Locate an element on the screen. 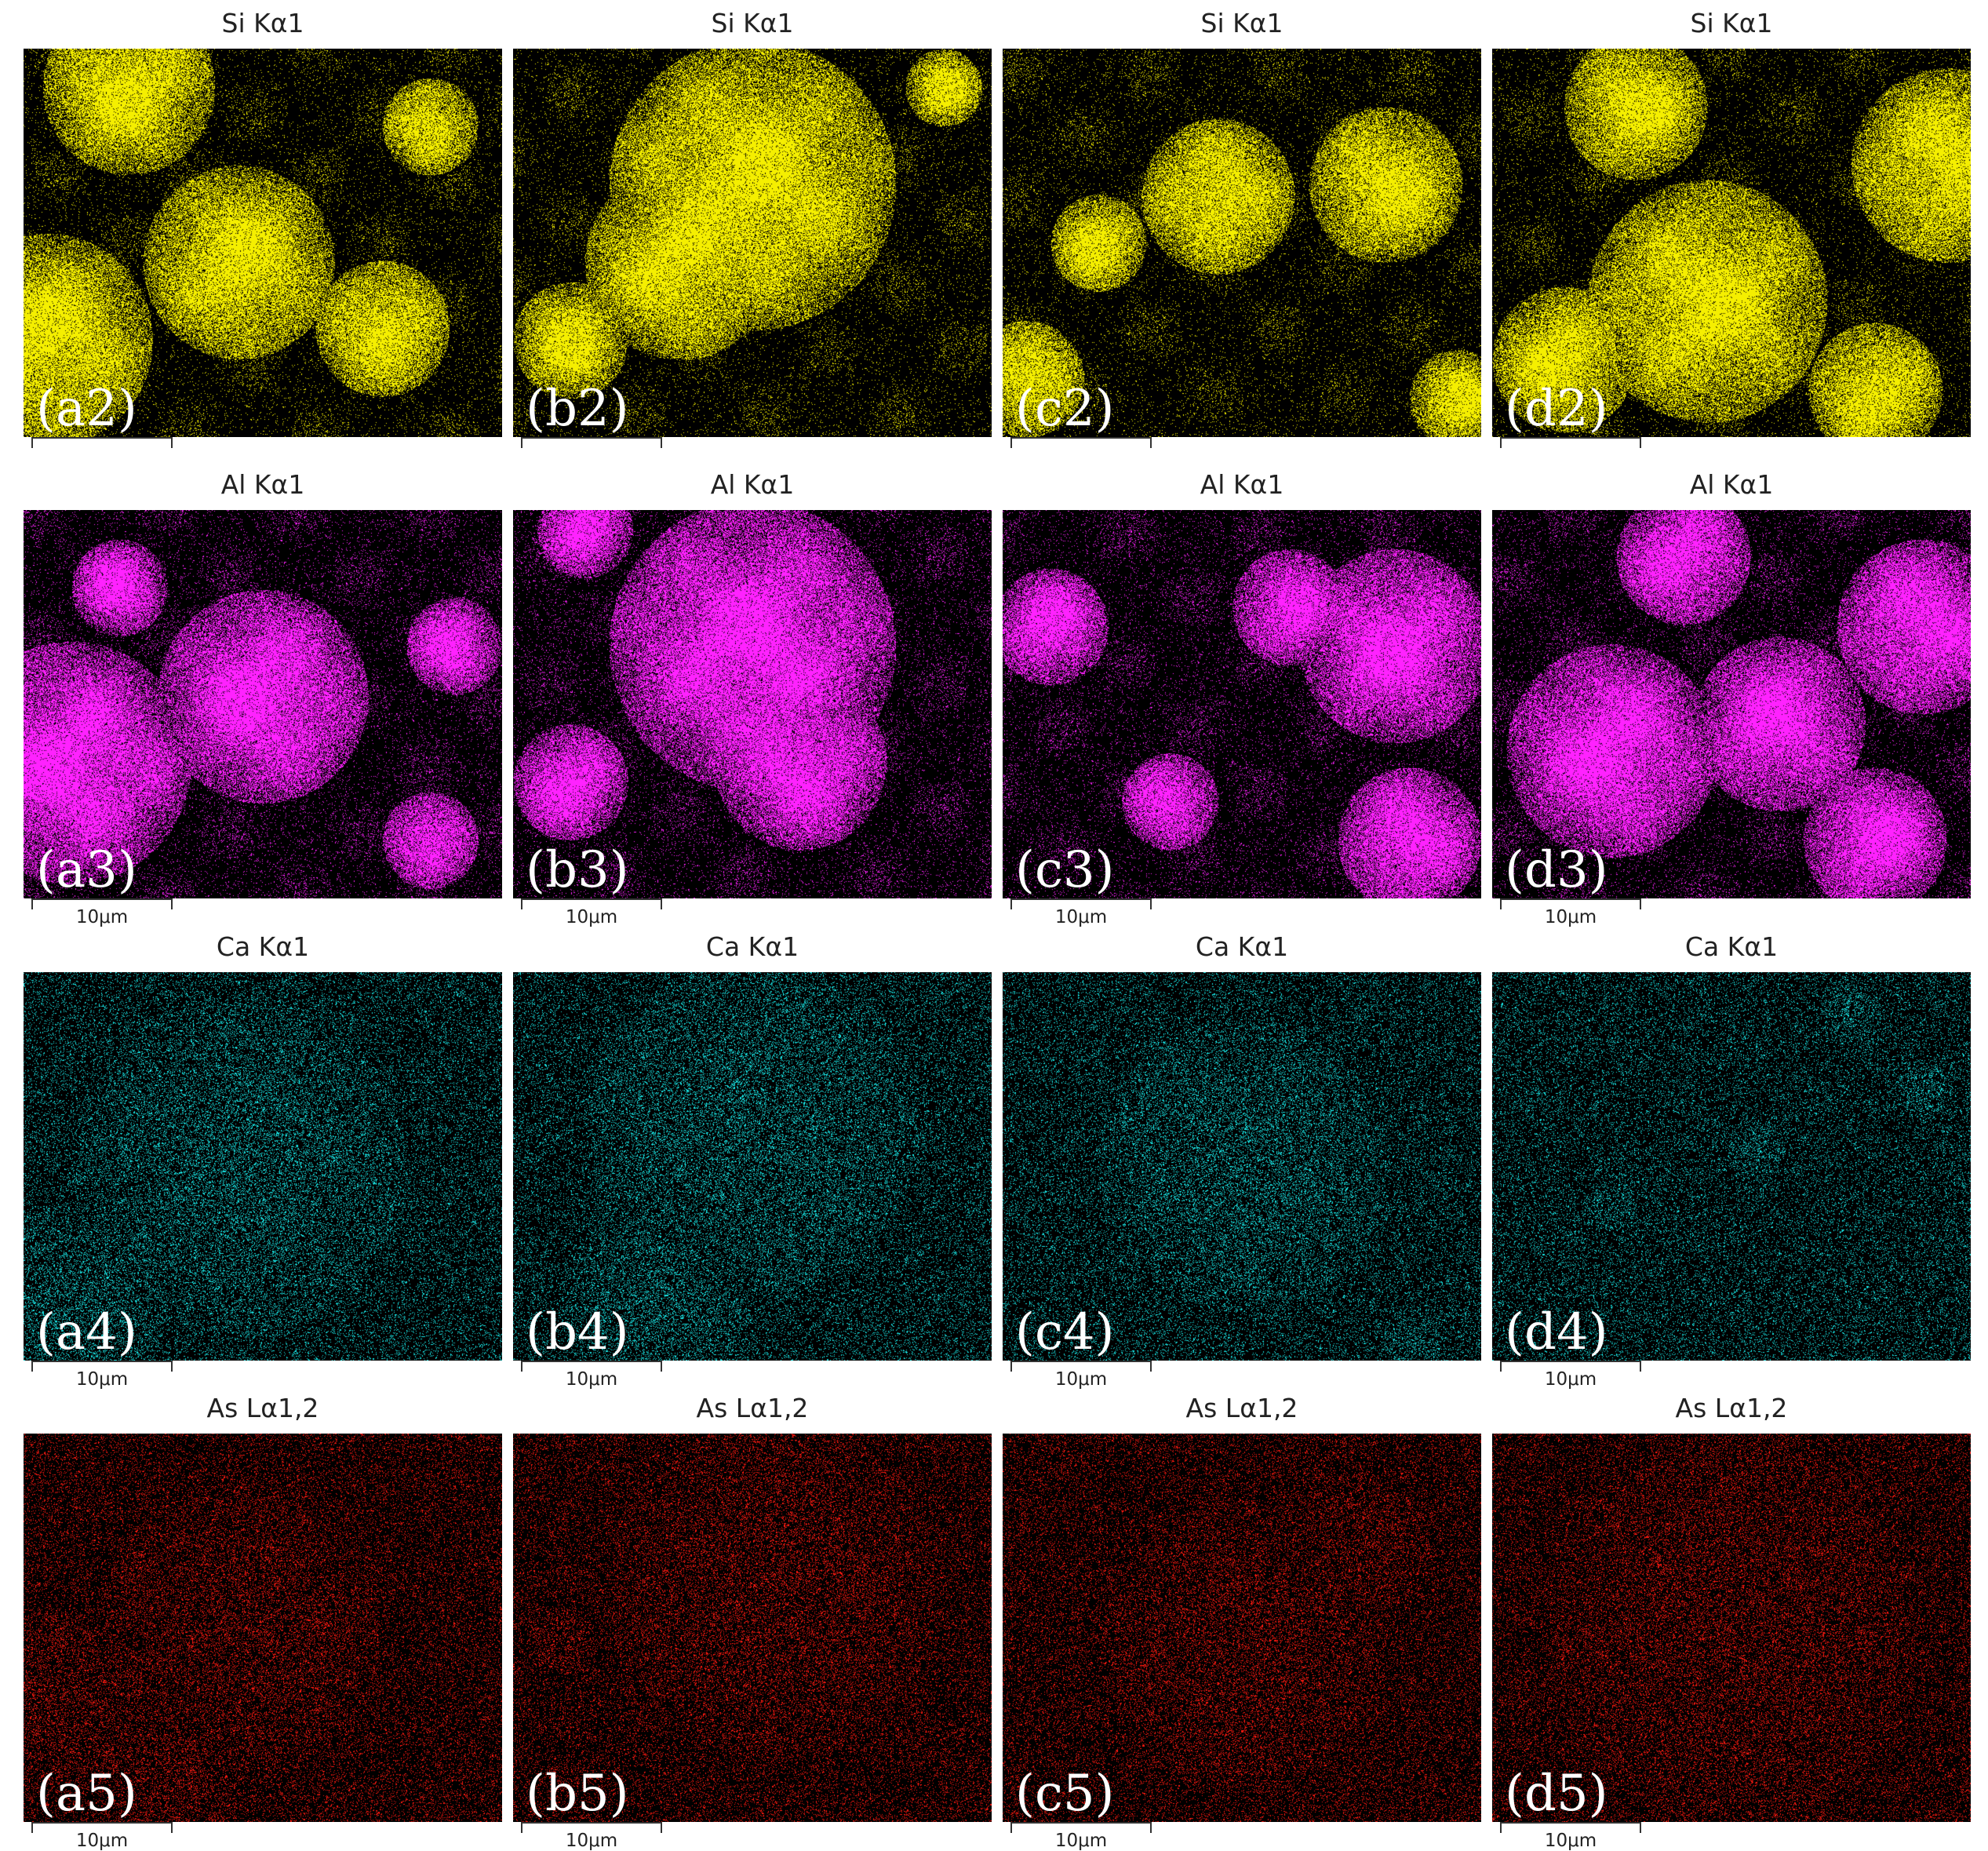  element-map-image: (d4) is located at coordinates (1732, 1166).